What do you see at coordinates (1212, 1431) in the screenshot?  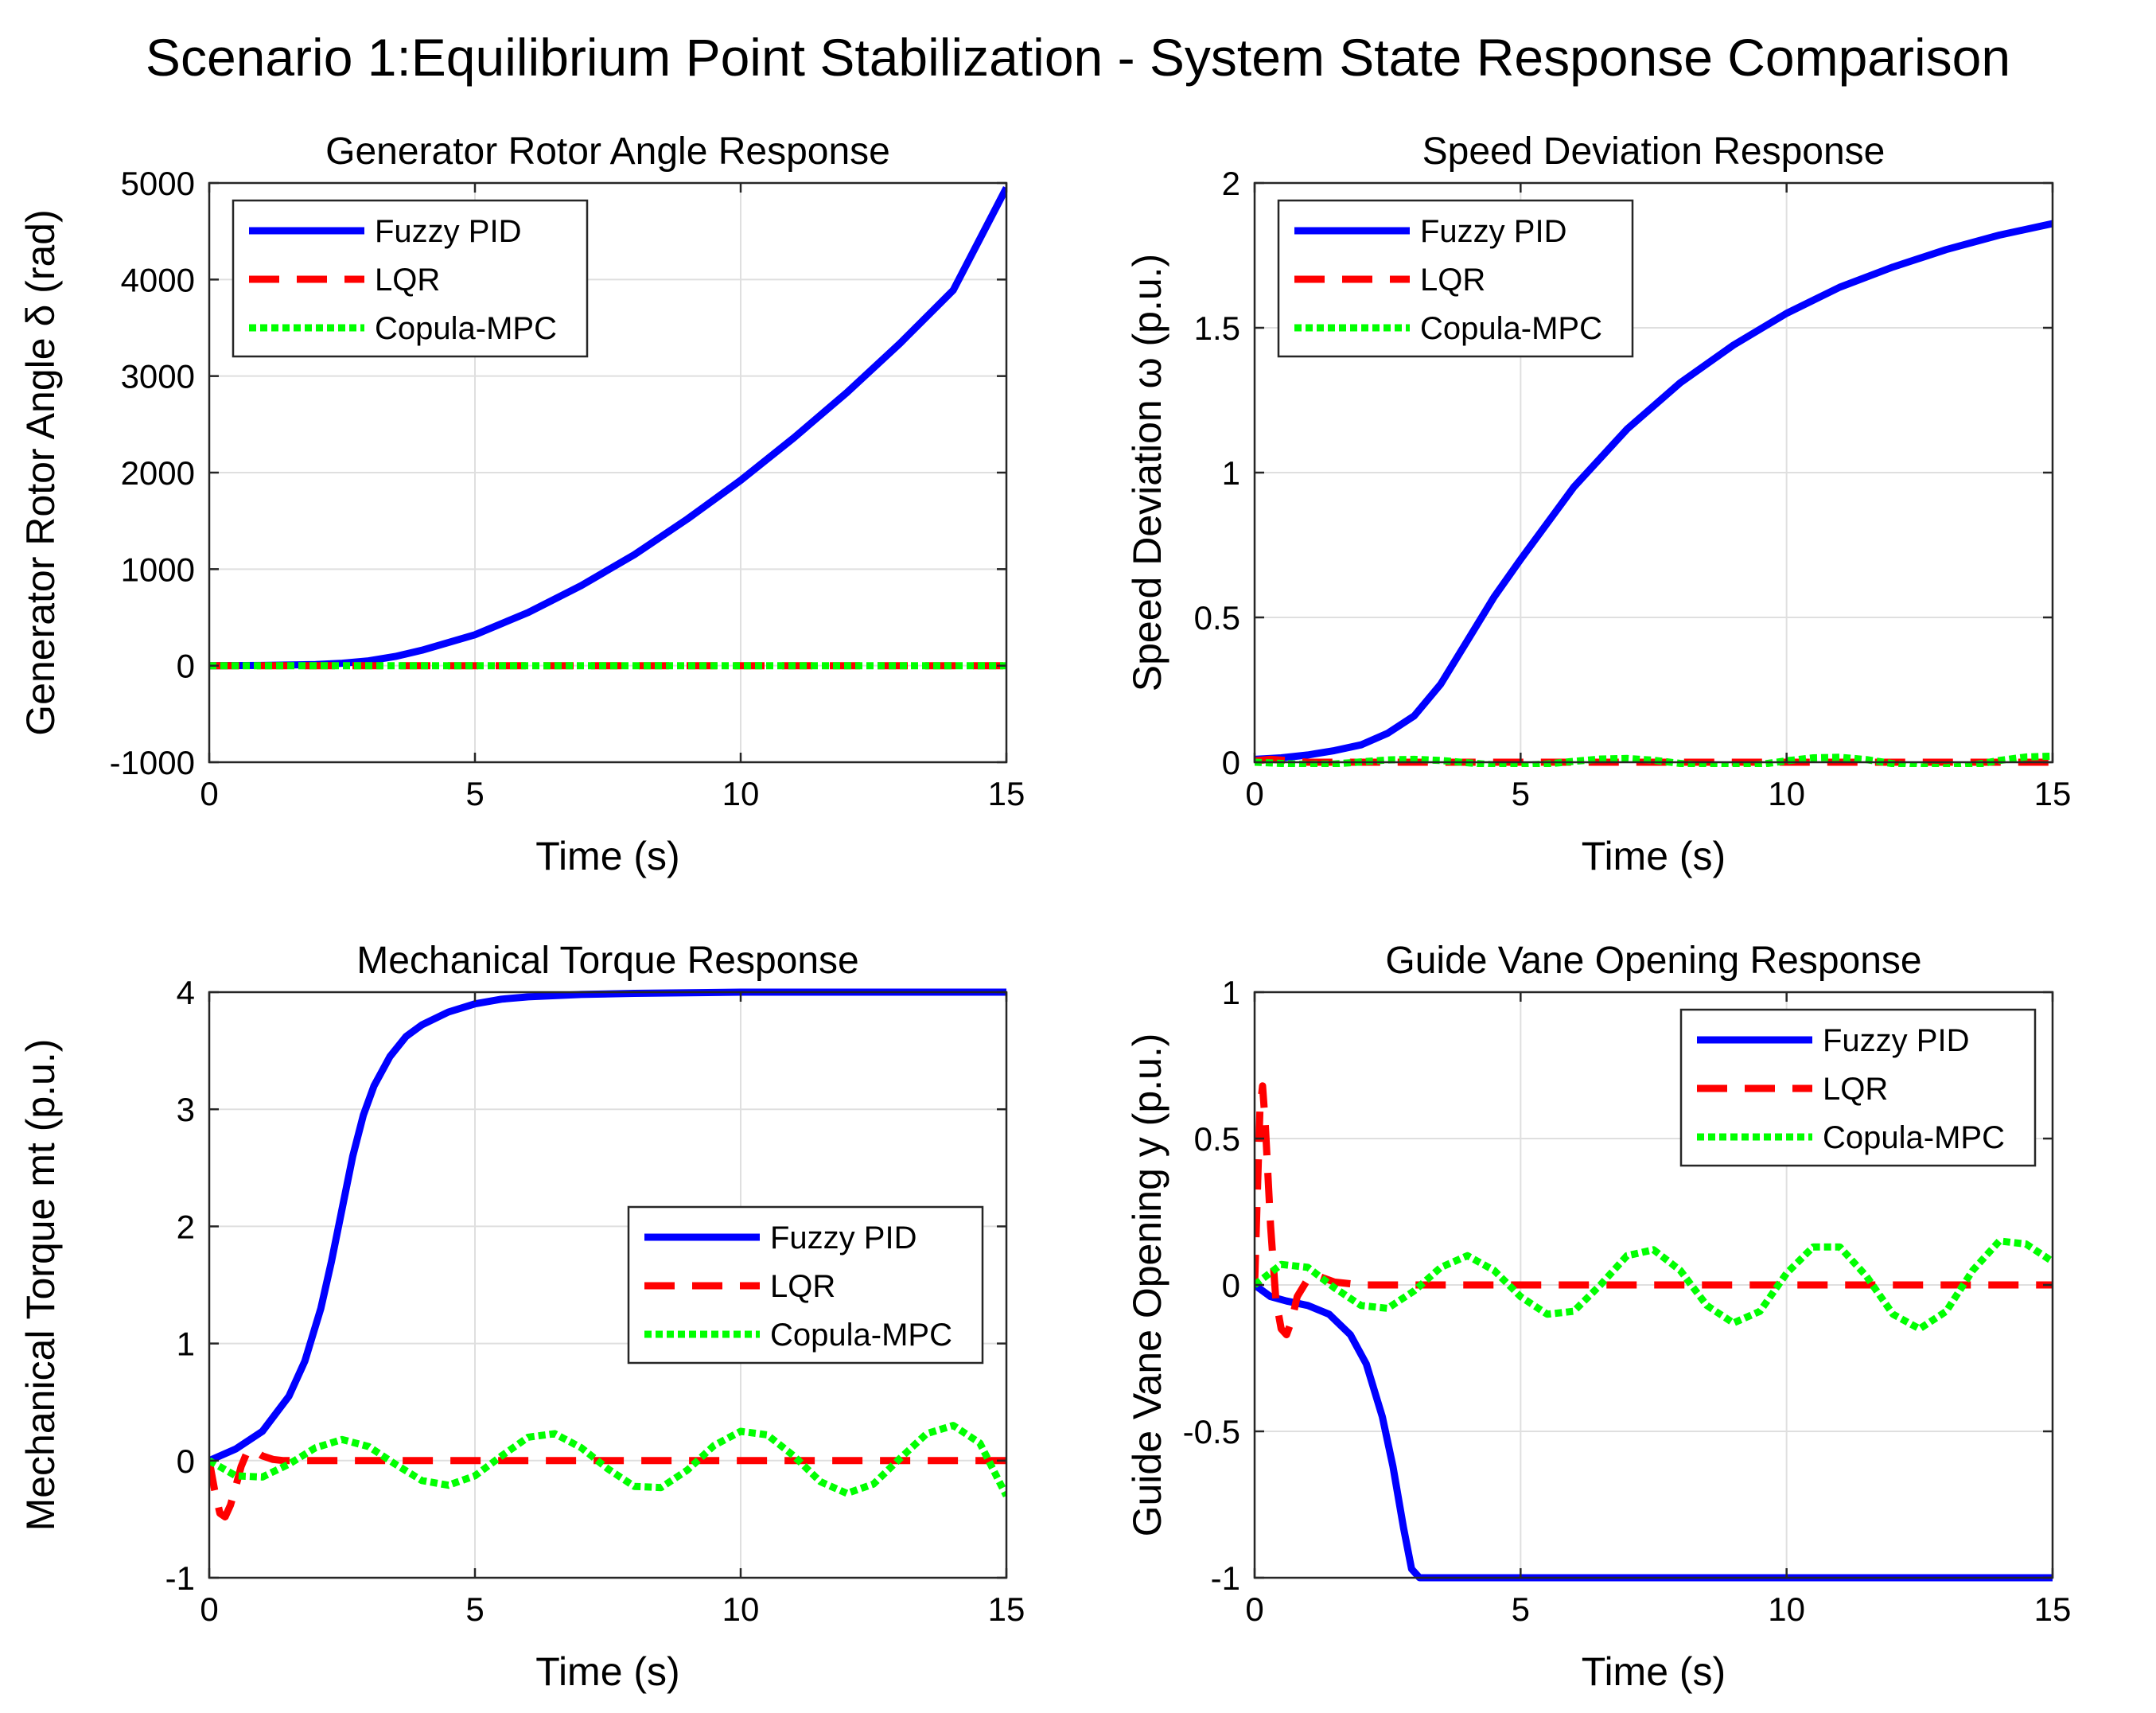 I see `y-tick-label: -0.5` at bounding box center [1212, 1431].